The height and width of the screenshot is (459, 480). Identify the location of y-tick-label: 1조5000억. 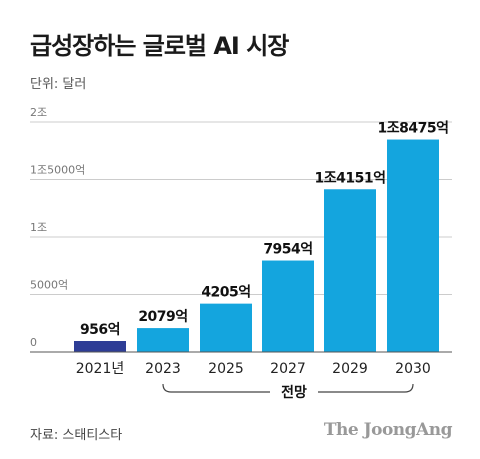
(57, 170).